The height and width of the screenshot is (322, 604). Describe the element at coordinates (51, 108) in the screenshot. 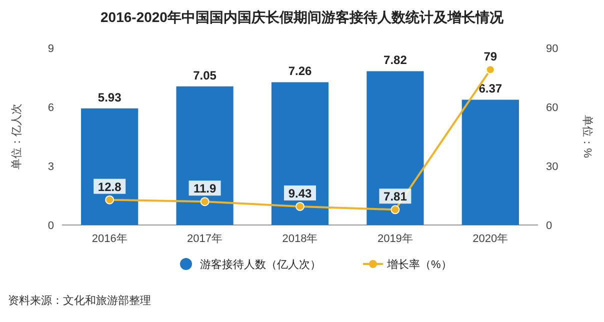

I see `y-tick-label: 6` at that location.